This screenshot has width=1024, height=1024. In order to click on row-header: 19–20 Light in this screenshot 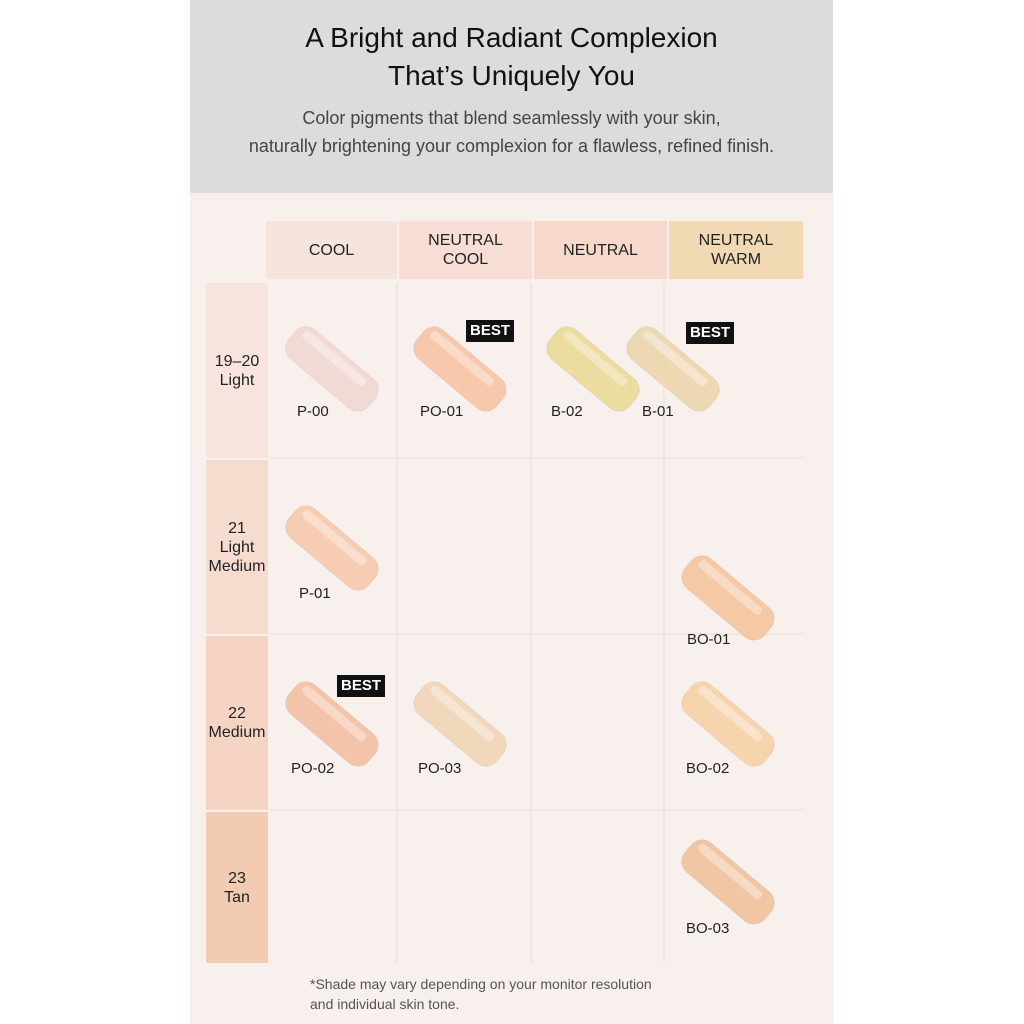, I will do `click(237, 370)`.